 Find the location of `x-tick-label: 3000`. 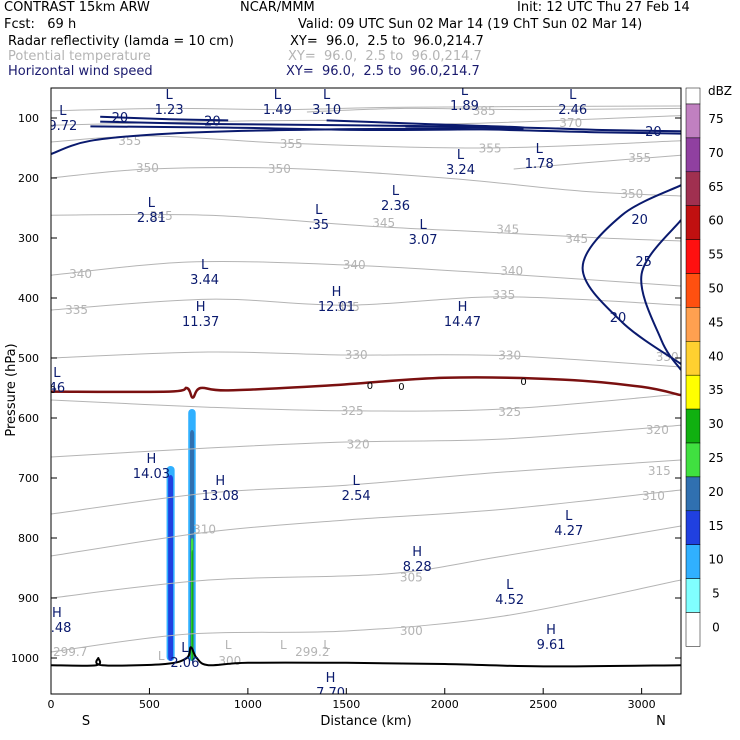

x-tick-label: 3000 is located at coordinates (642, 704).